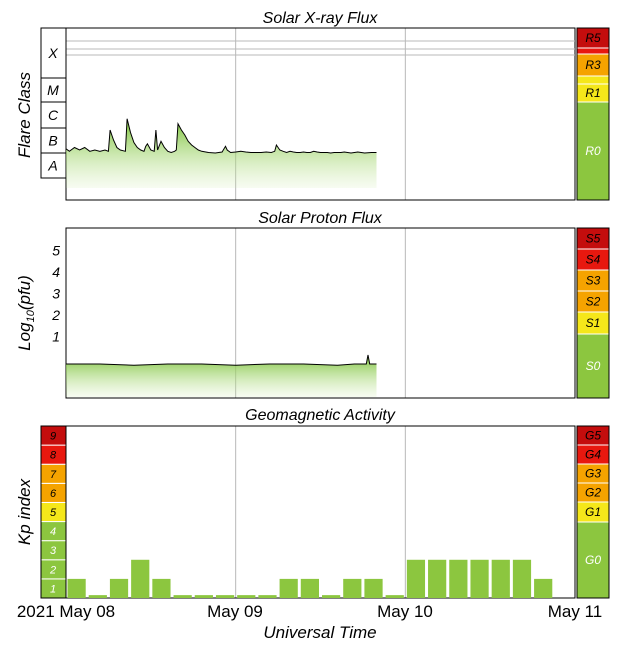 The width and height of the screenshot is (640, 650). I want to click on xray-title: Solar X-ray Flux, so click(321, 18).